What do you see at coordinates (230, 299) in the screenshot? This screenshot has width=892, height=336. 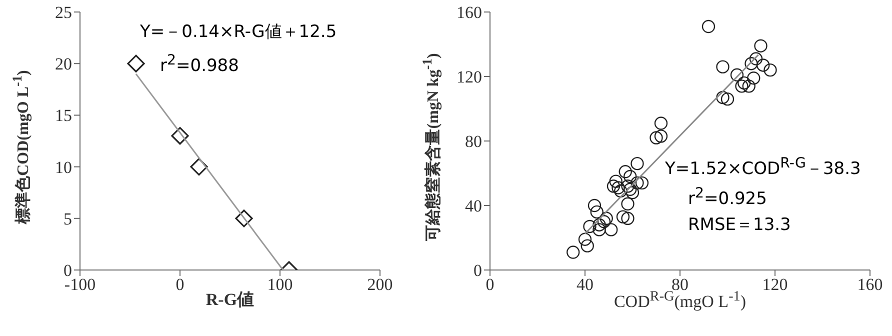 I see `x-axis-title: R-G値` at bounding box center [230, 299].